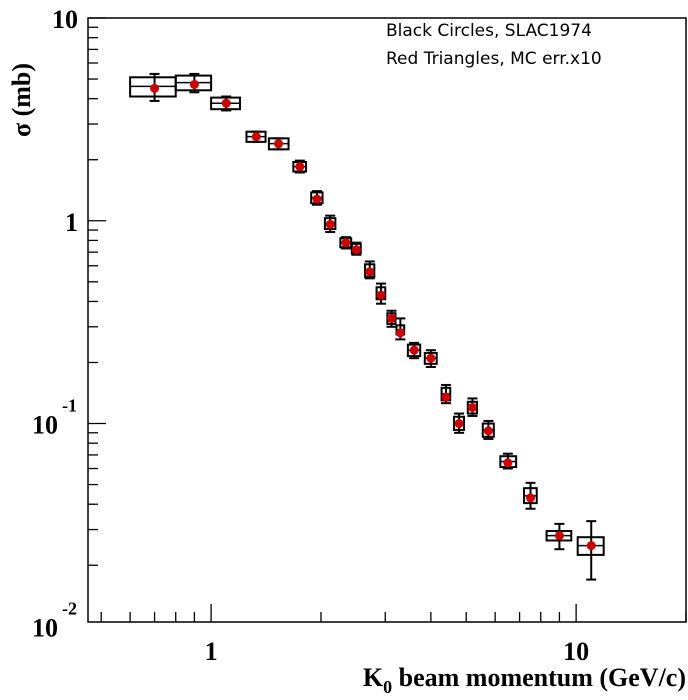 The height and width of the screenshot is (700, 688). What do you see at coordinates (21, 100) in the screenshot?
I see `y-axis-title: σ (mb)` at bounding box center [21, 100].